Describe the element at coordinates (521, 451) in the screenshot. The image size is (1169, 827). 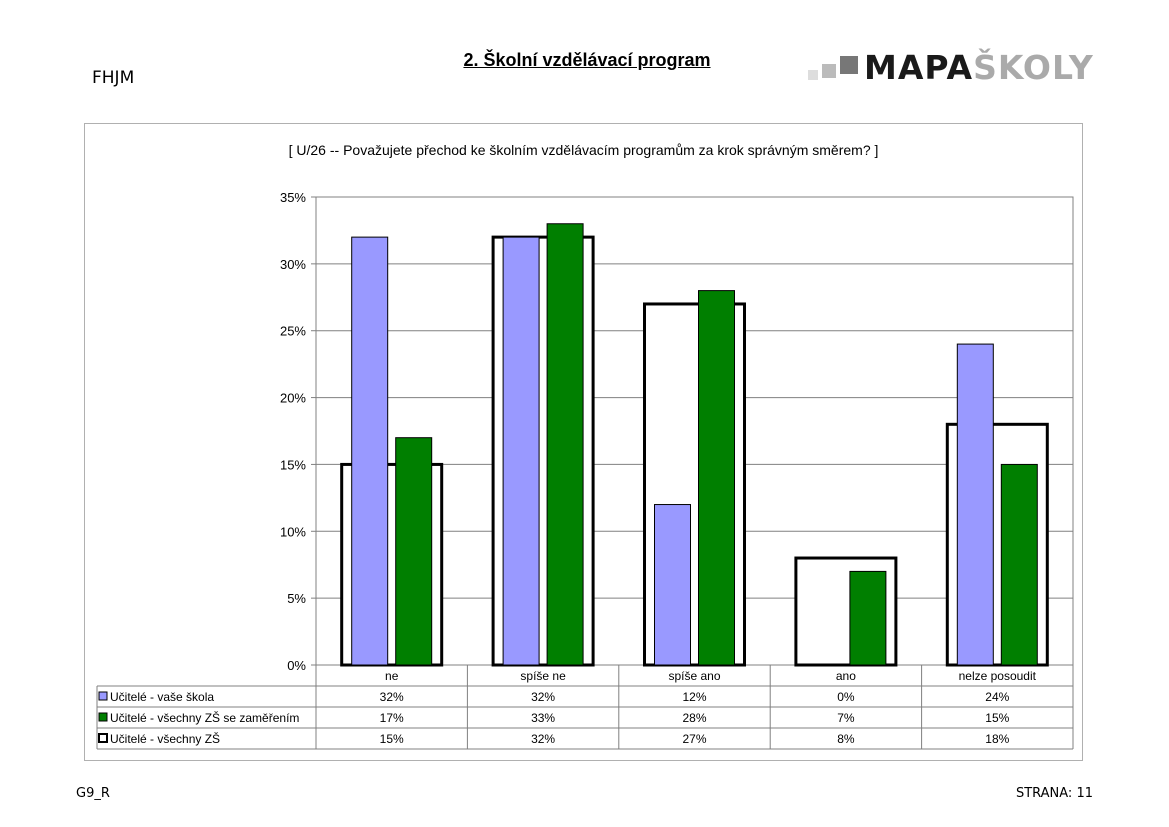
I see `bar-school-spise-ne` at that location.